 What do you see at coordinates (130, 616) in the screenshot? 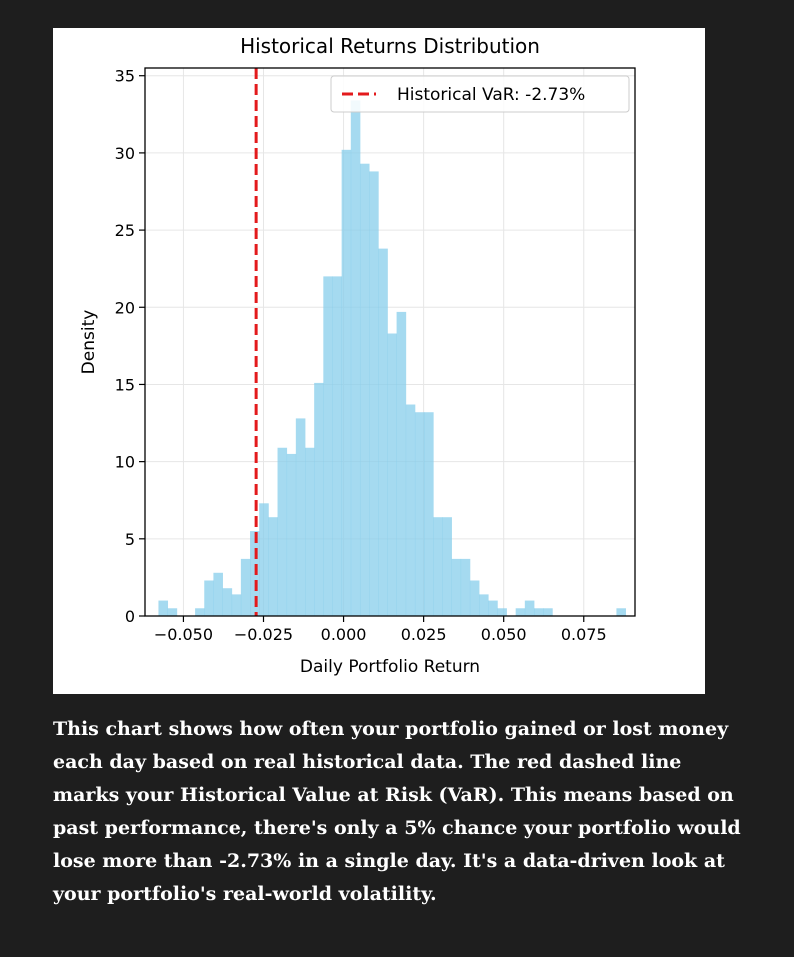
I see `y-tick-label: 0` at bounding box center [130, 616].